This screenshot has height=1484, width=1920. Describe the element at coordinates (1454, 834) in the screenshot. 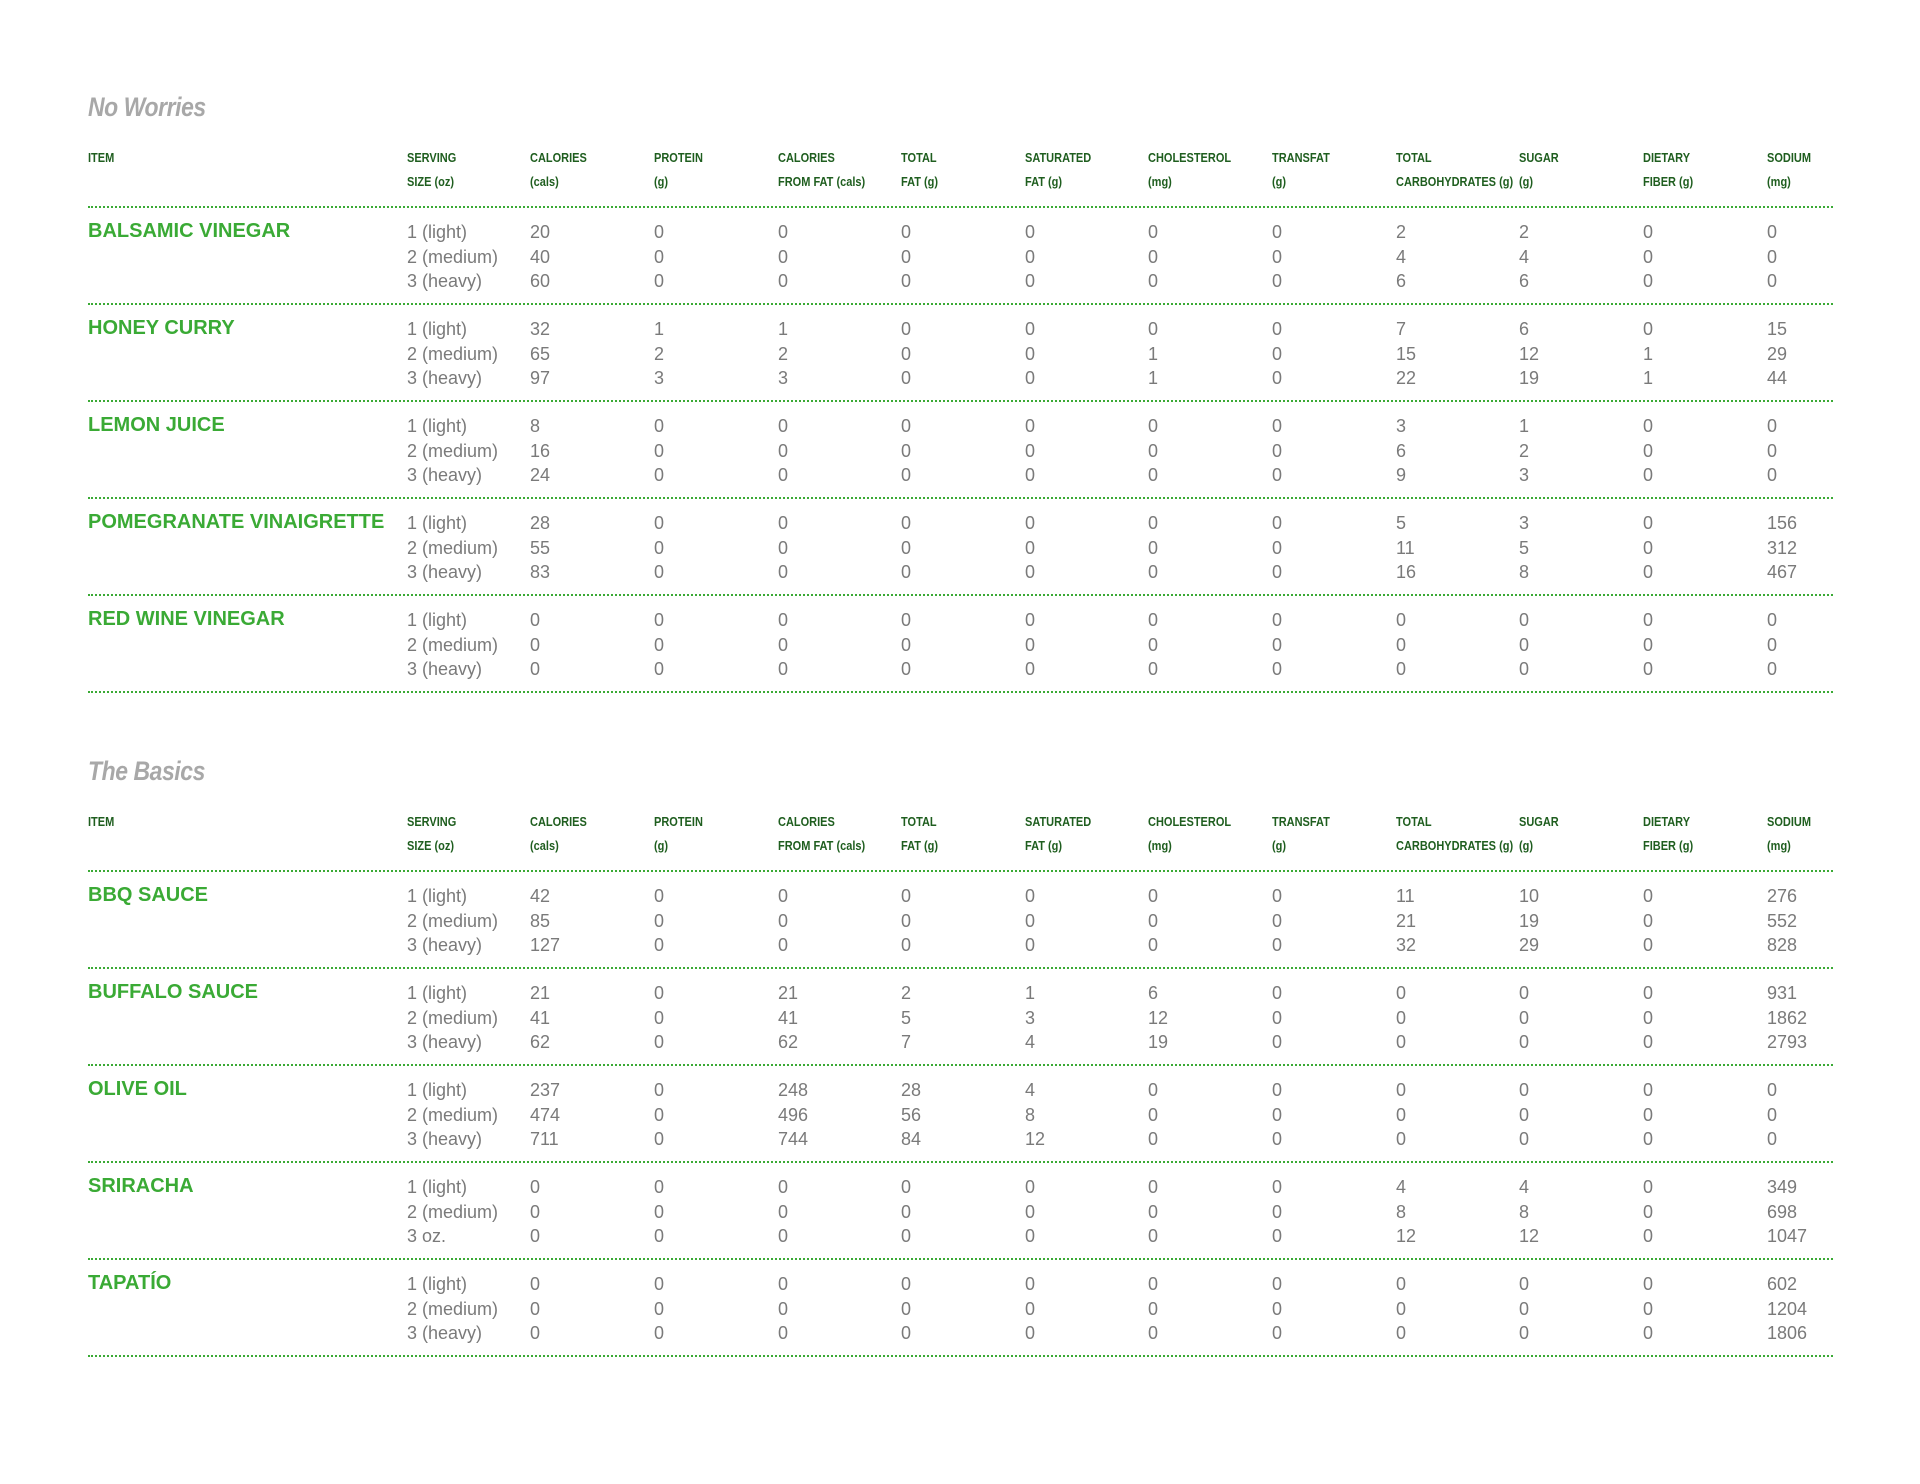

I see `column-header: TOTAL CARBOHYDRATES (g)` at that location.